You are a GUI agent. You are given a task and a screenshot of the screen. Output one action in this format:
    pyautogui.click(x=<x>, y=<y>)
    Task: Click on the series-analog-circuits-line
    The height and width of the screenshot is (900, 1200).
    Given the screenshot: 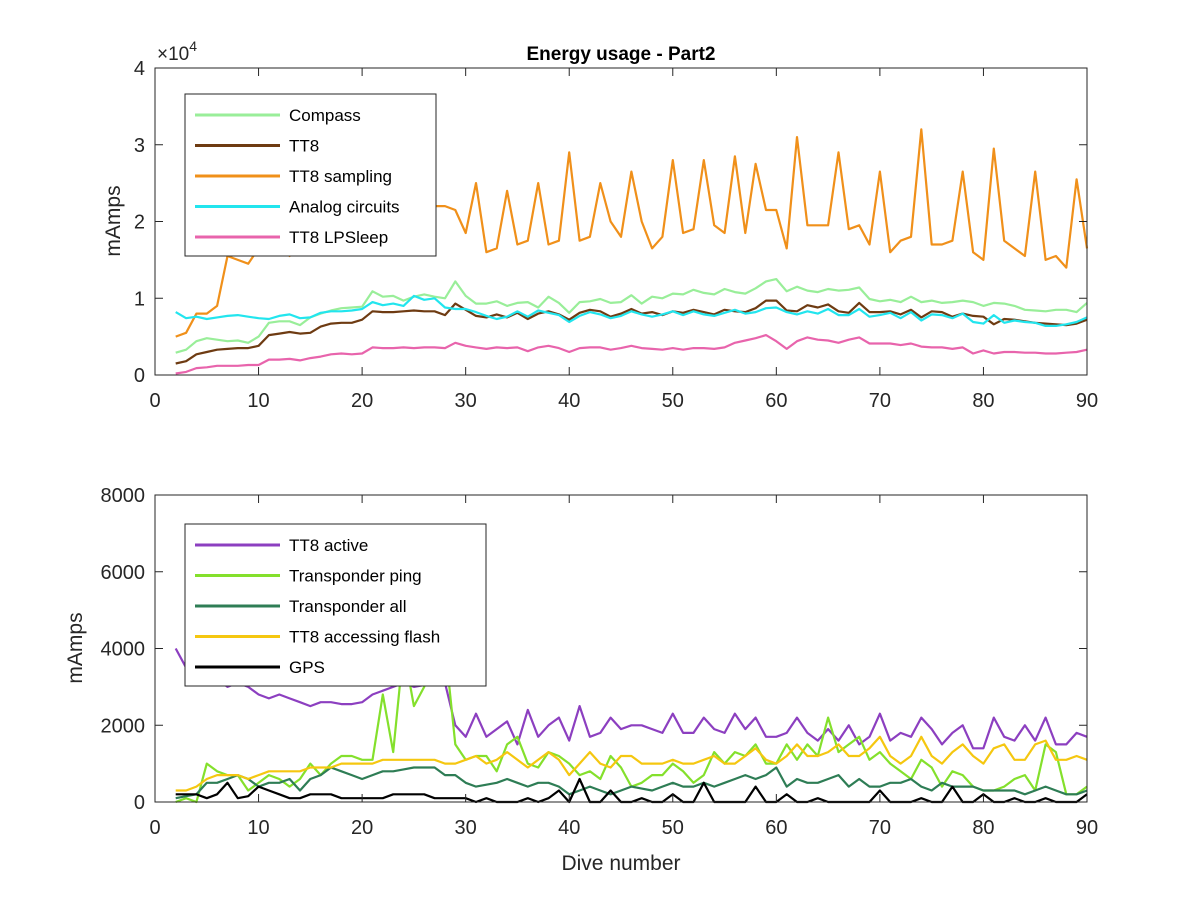 What is the action you would take?
    pyautogui.click(x=631, y=310)
    